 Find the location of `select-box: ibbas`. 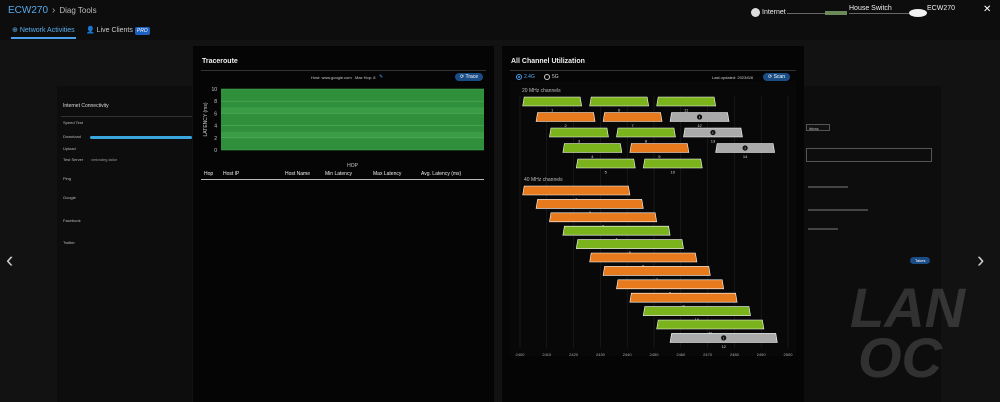

select-box: ibbas is located at coordinates (818, 127).